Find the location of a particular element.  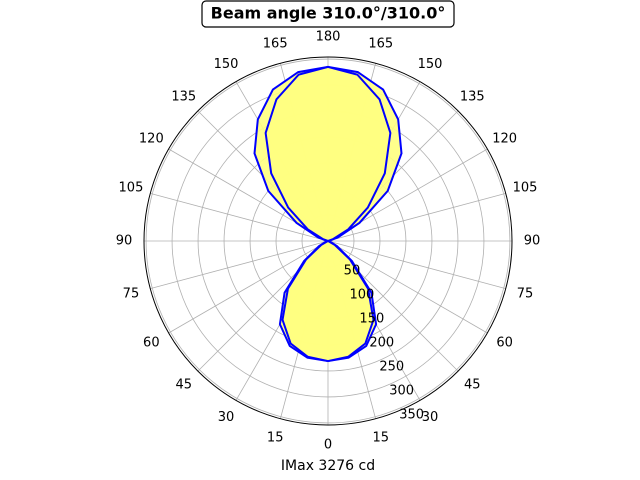

title-box is located at coordinates (328, 14).